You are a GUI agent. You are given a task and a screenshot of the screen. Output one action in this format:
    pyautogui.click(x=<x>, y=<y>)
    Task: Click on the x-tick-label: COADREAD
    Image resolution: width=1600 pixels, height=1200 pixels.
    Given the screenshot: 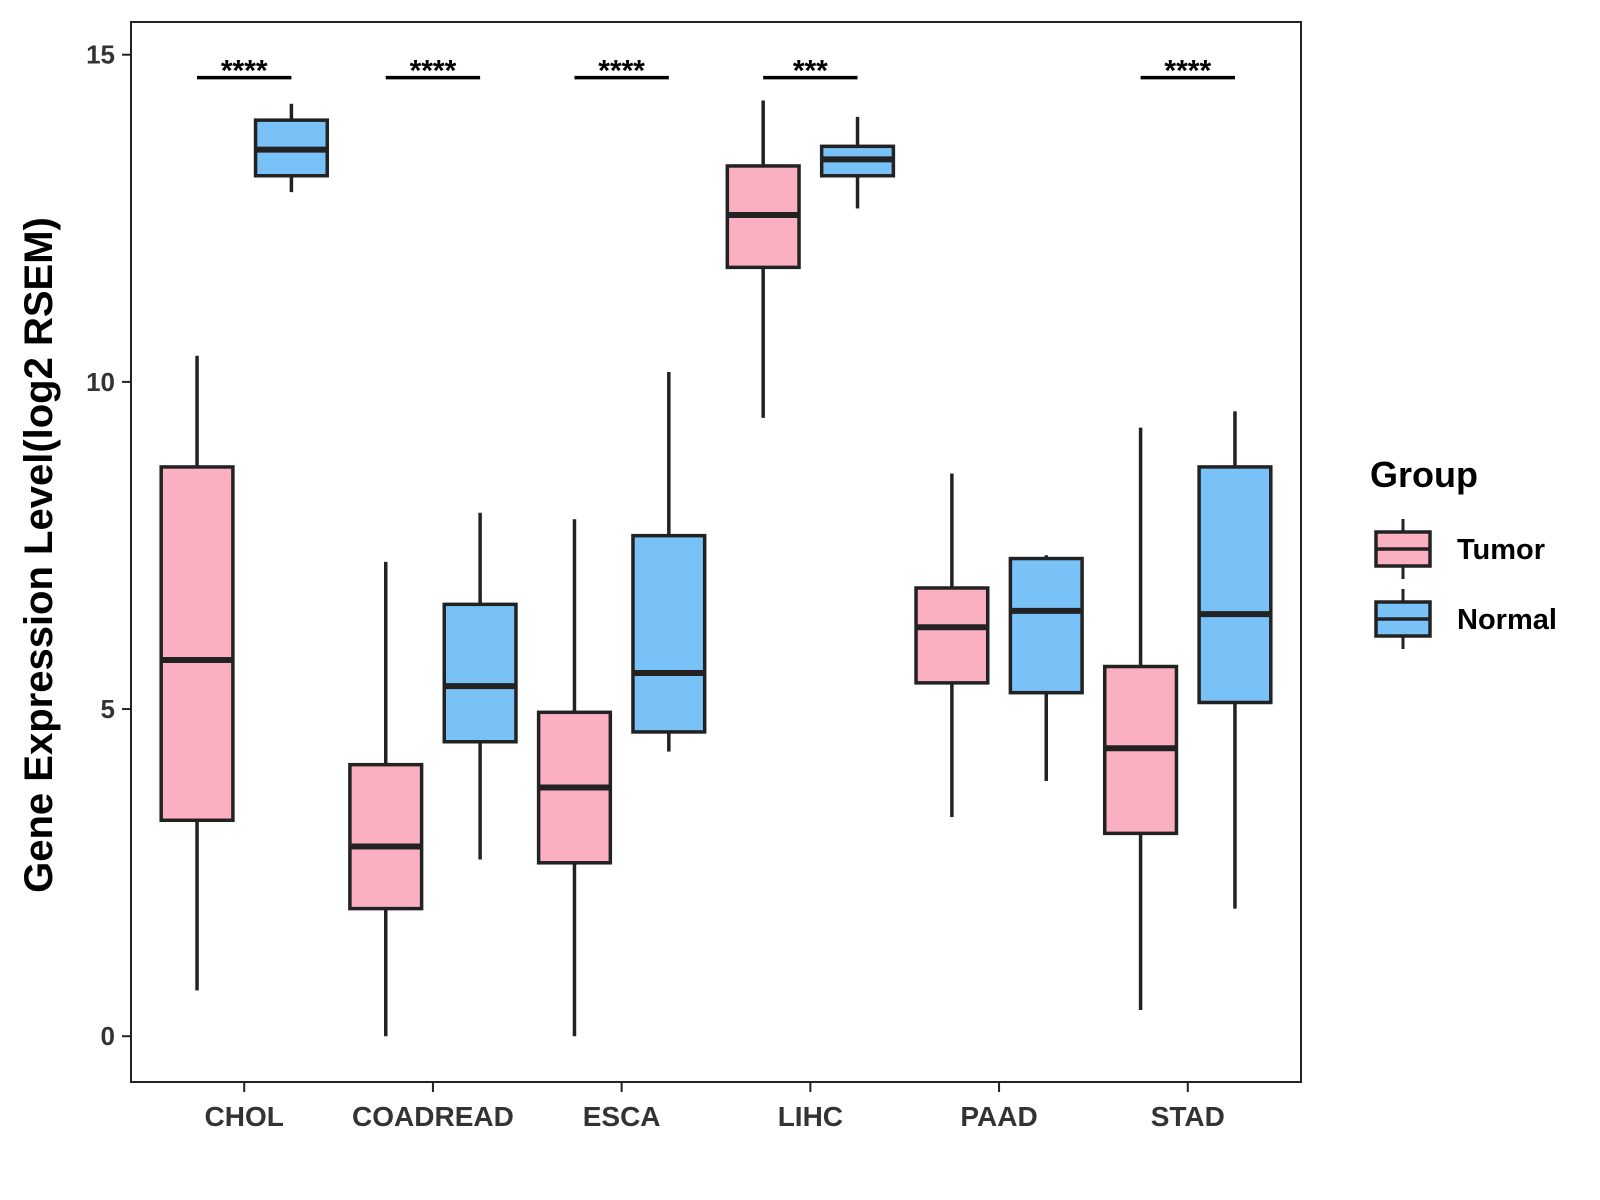 What is the action you would take?
    pyautogui.click(x=433, y=1116)
    